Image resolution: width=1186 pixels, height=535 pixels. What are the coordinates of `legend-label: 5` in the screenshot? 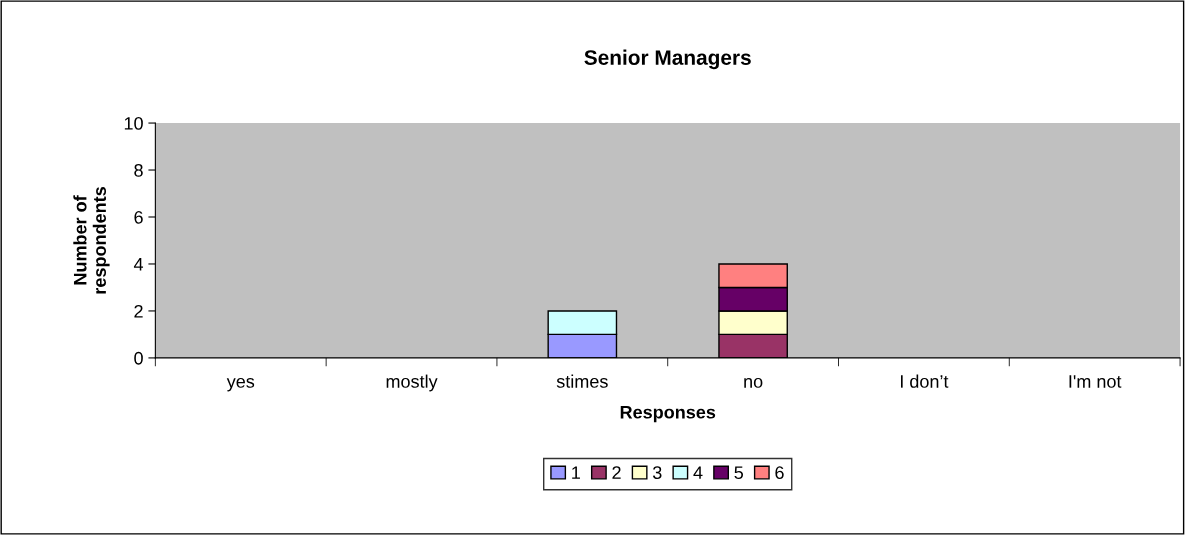 It's located at (739, 473).